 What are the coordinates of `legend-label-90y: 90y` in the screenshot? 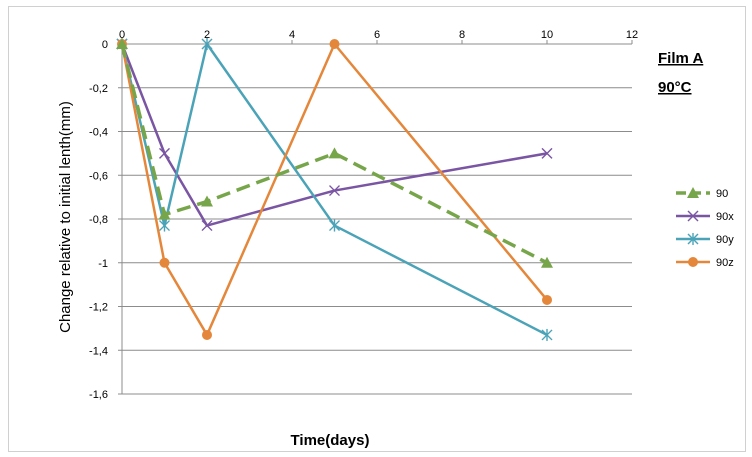 It's located at (725, 240).